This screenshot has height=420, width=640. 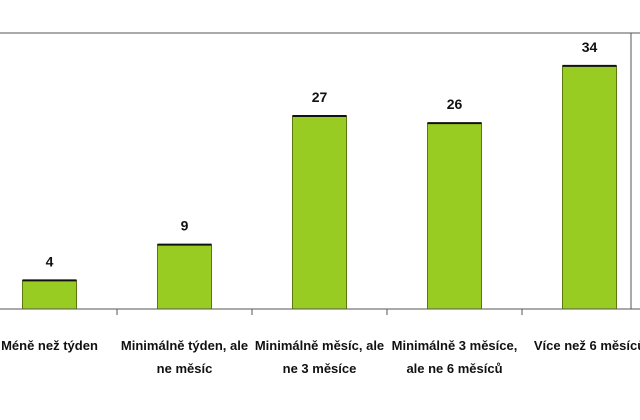 I want to click on category-label-line: Minimálně týden, ale, so click(x=184, y=345).